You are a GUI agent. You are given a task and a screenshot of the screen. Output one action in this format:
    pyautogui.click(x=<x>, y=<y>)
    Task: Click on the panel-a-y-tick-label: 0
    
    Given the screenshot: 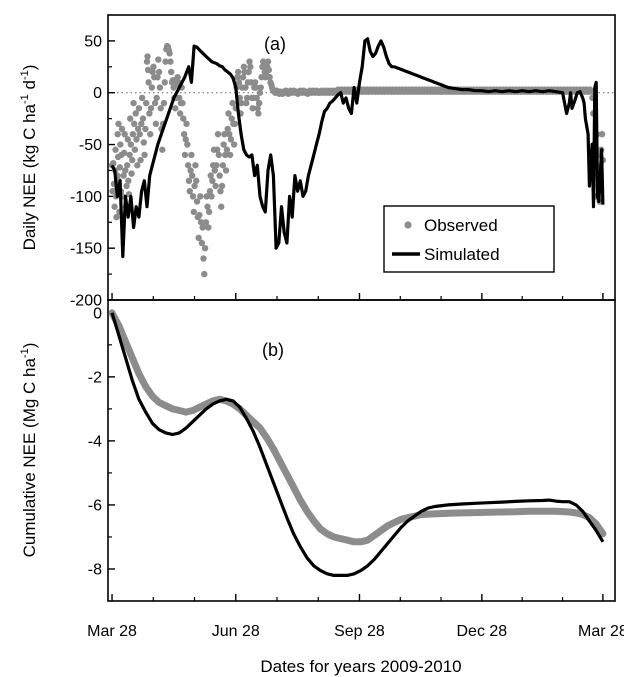 What is the action you would take?
    pyautogui.click(x=97, y=93)
    